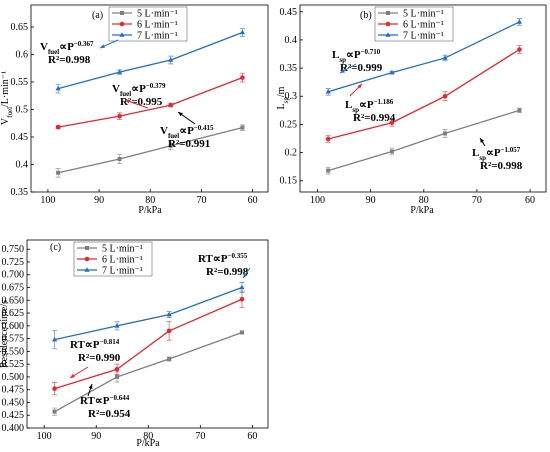 The image size is (550, 452). I want to click on text-part: Residence time/s, so click(5, 334).